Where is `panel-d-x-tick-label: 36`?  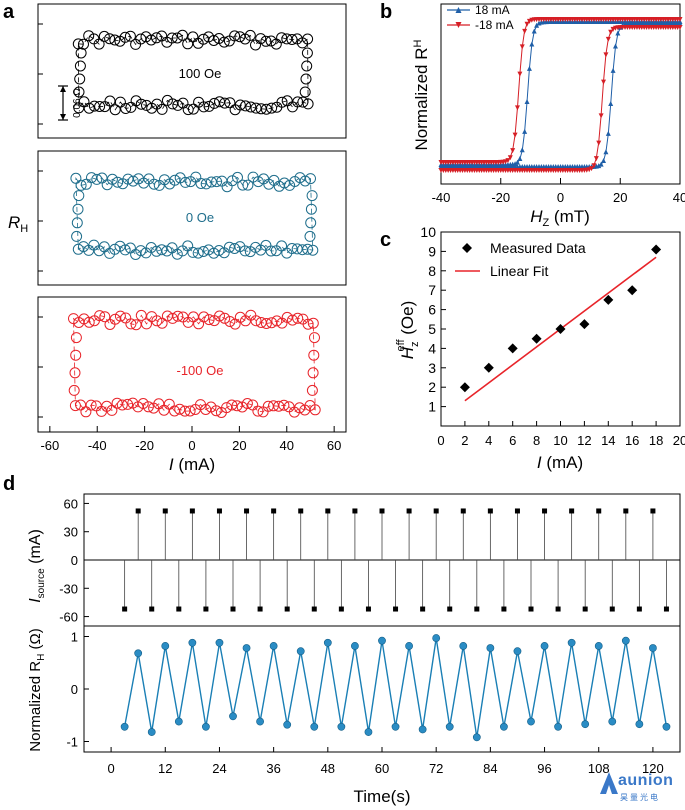
panel-d-x-tick-label: 36 is located at coordinates (273, 768).